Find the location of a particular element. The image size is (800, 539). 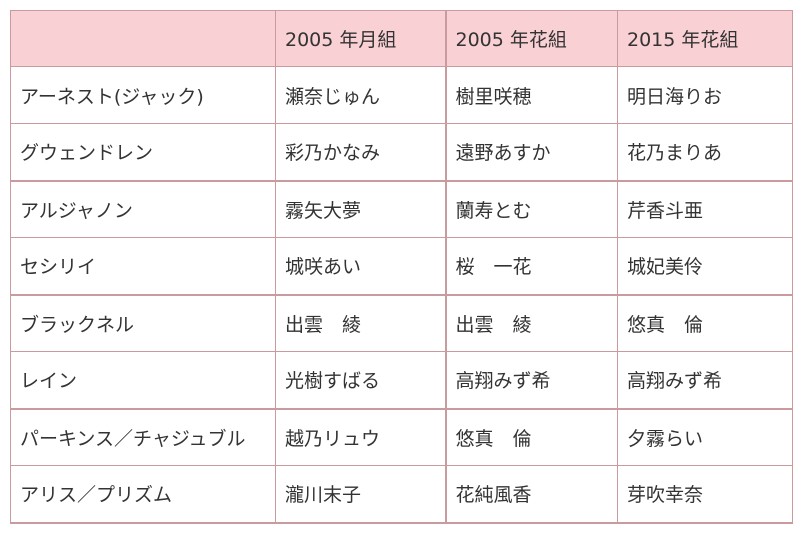

cast-cell: 城咲あい is located at coordinates (360, 266).